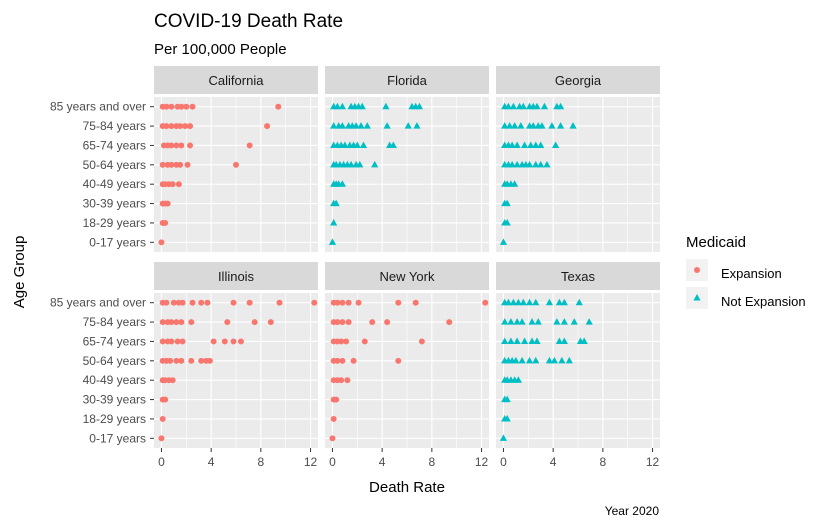  I want to click on legend-title: Medicaid, so click(716, 242).